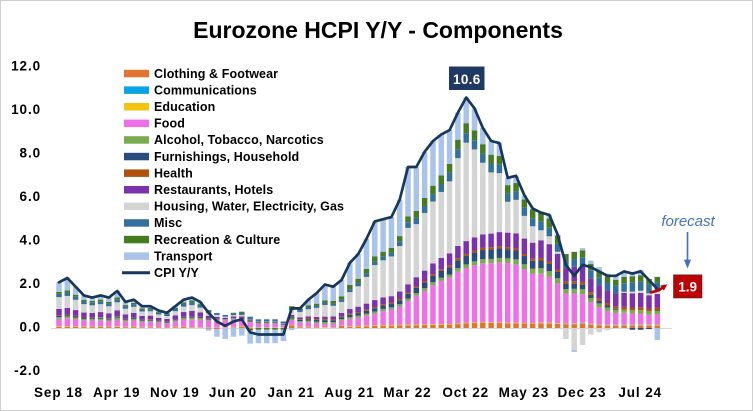  Describe the element at coordinates (216, 74) in the screenshot. I see `svg-text: Clothing & Footwear` at that location.